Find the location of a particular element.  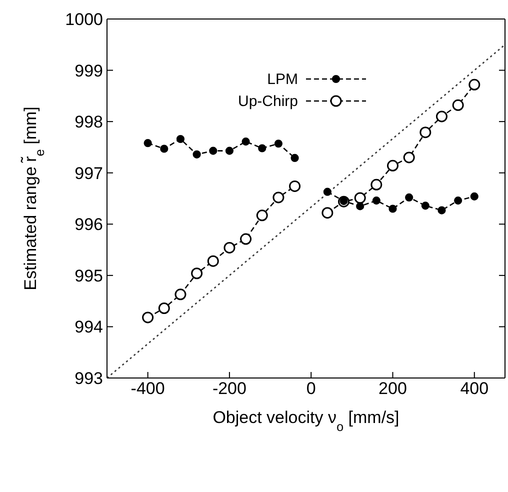

x-axis-title: Object velocity ν$_{o}$ [mm/s] is located at coordinates (306, 421).